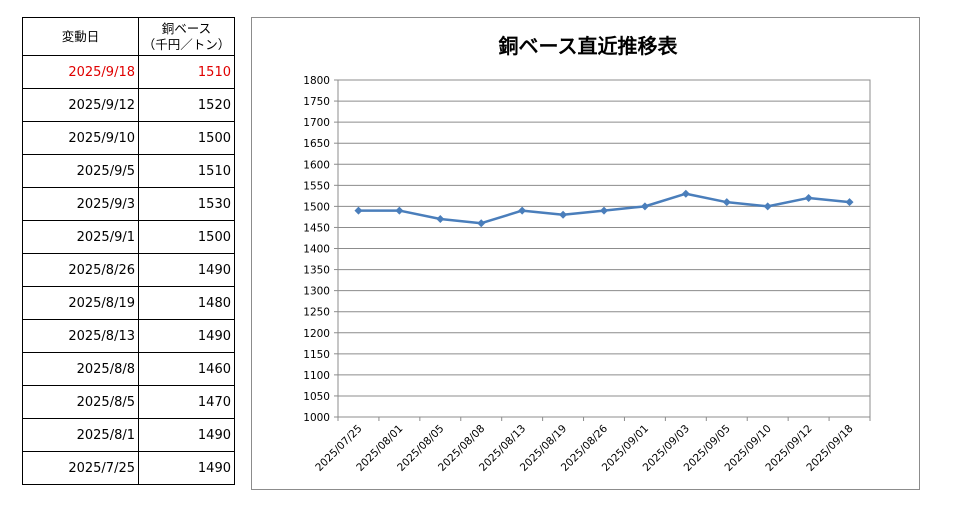 The width and height of the screenshot is (956, 515). I want to click on y-tick-label: 1600, so click(316, 165).